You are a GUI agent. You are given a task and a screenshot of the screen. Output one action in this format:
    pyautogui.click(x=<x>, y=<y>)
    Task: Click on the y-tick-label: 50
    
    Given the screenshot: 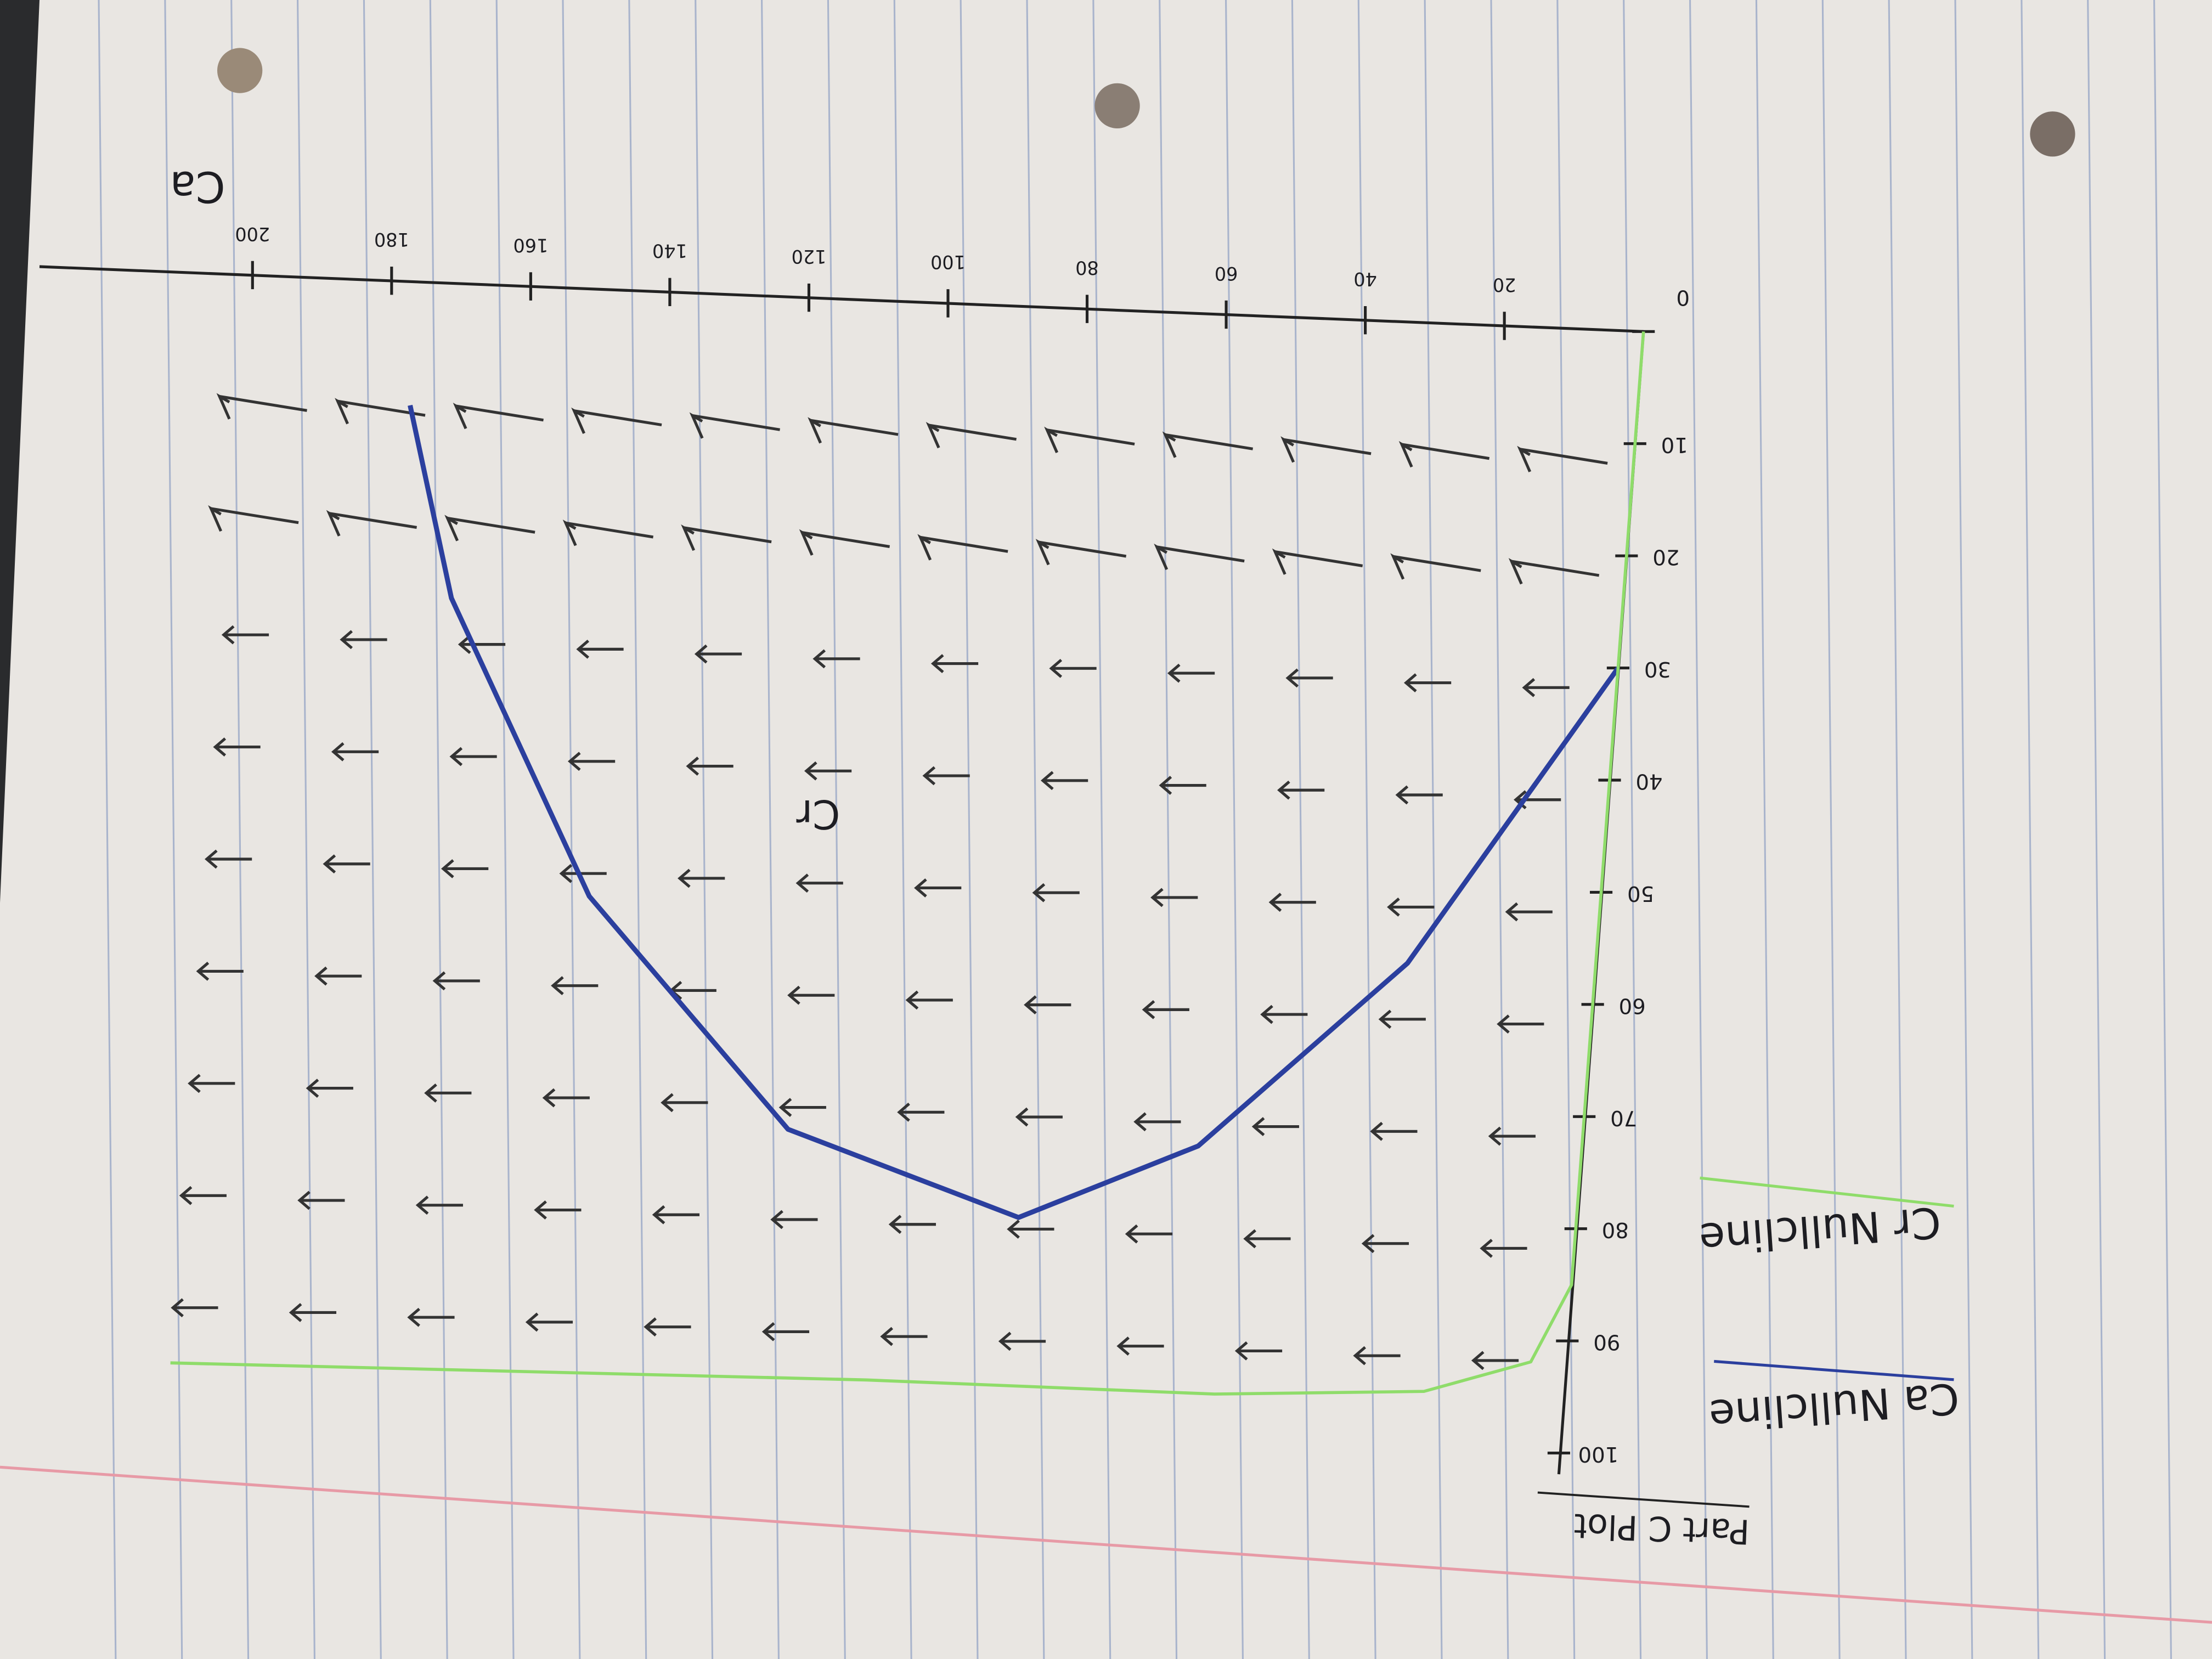 What is the action you would take?
    pyautogui.click(x=1641, y=893)
    